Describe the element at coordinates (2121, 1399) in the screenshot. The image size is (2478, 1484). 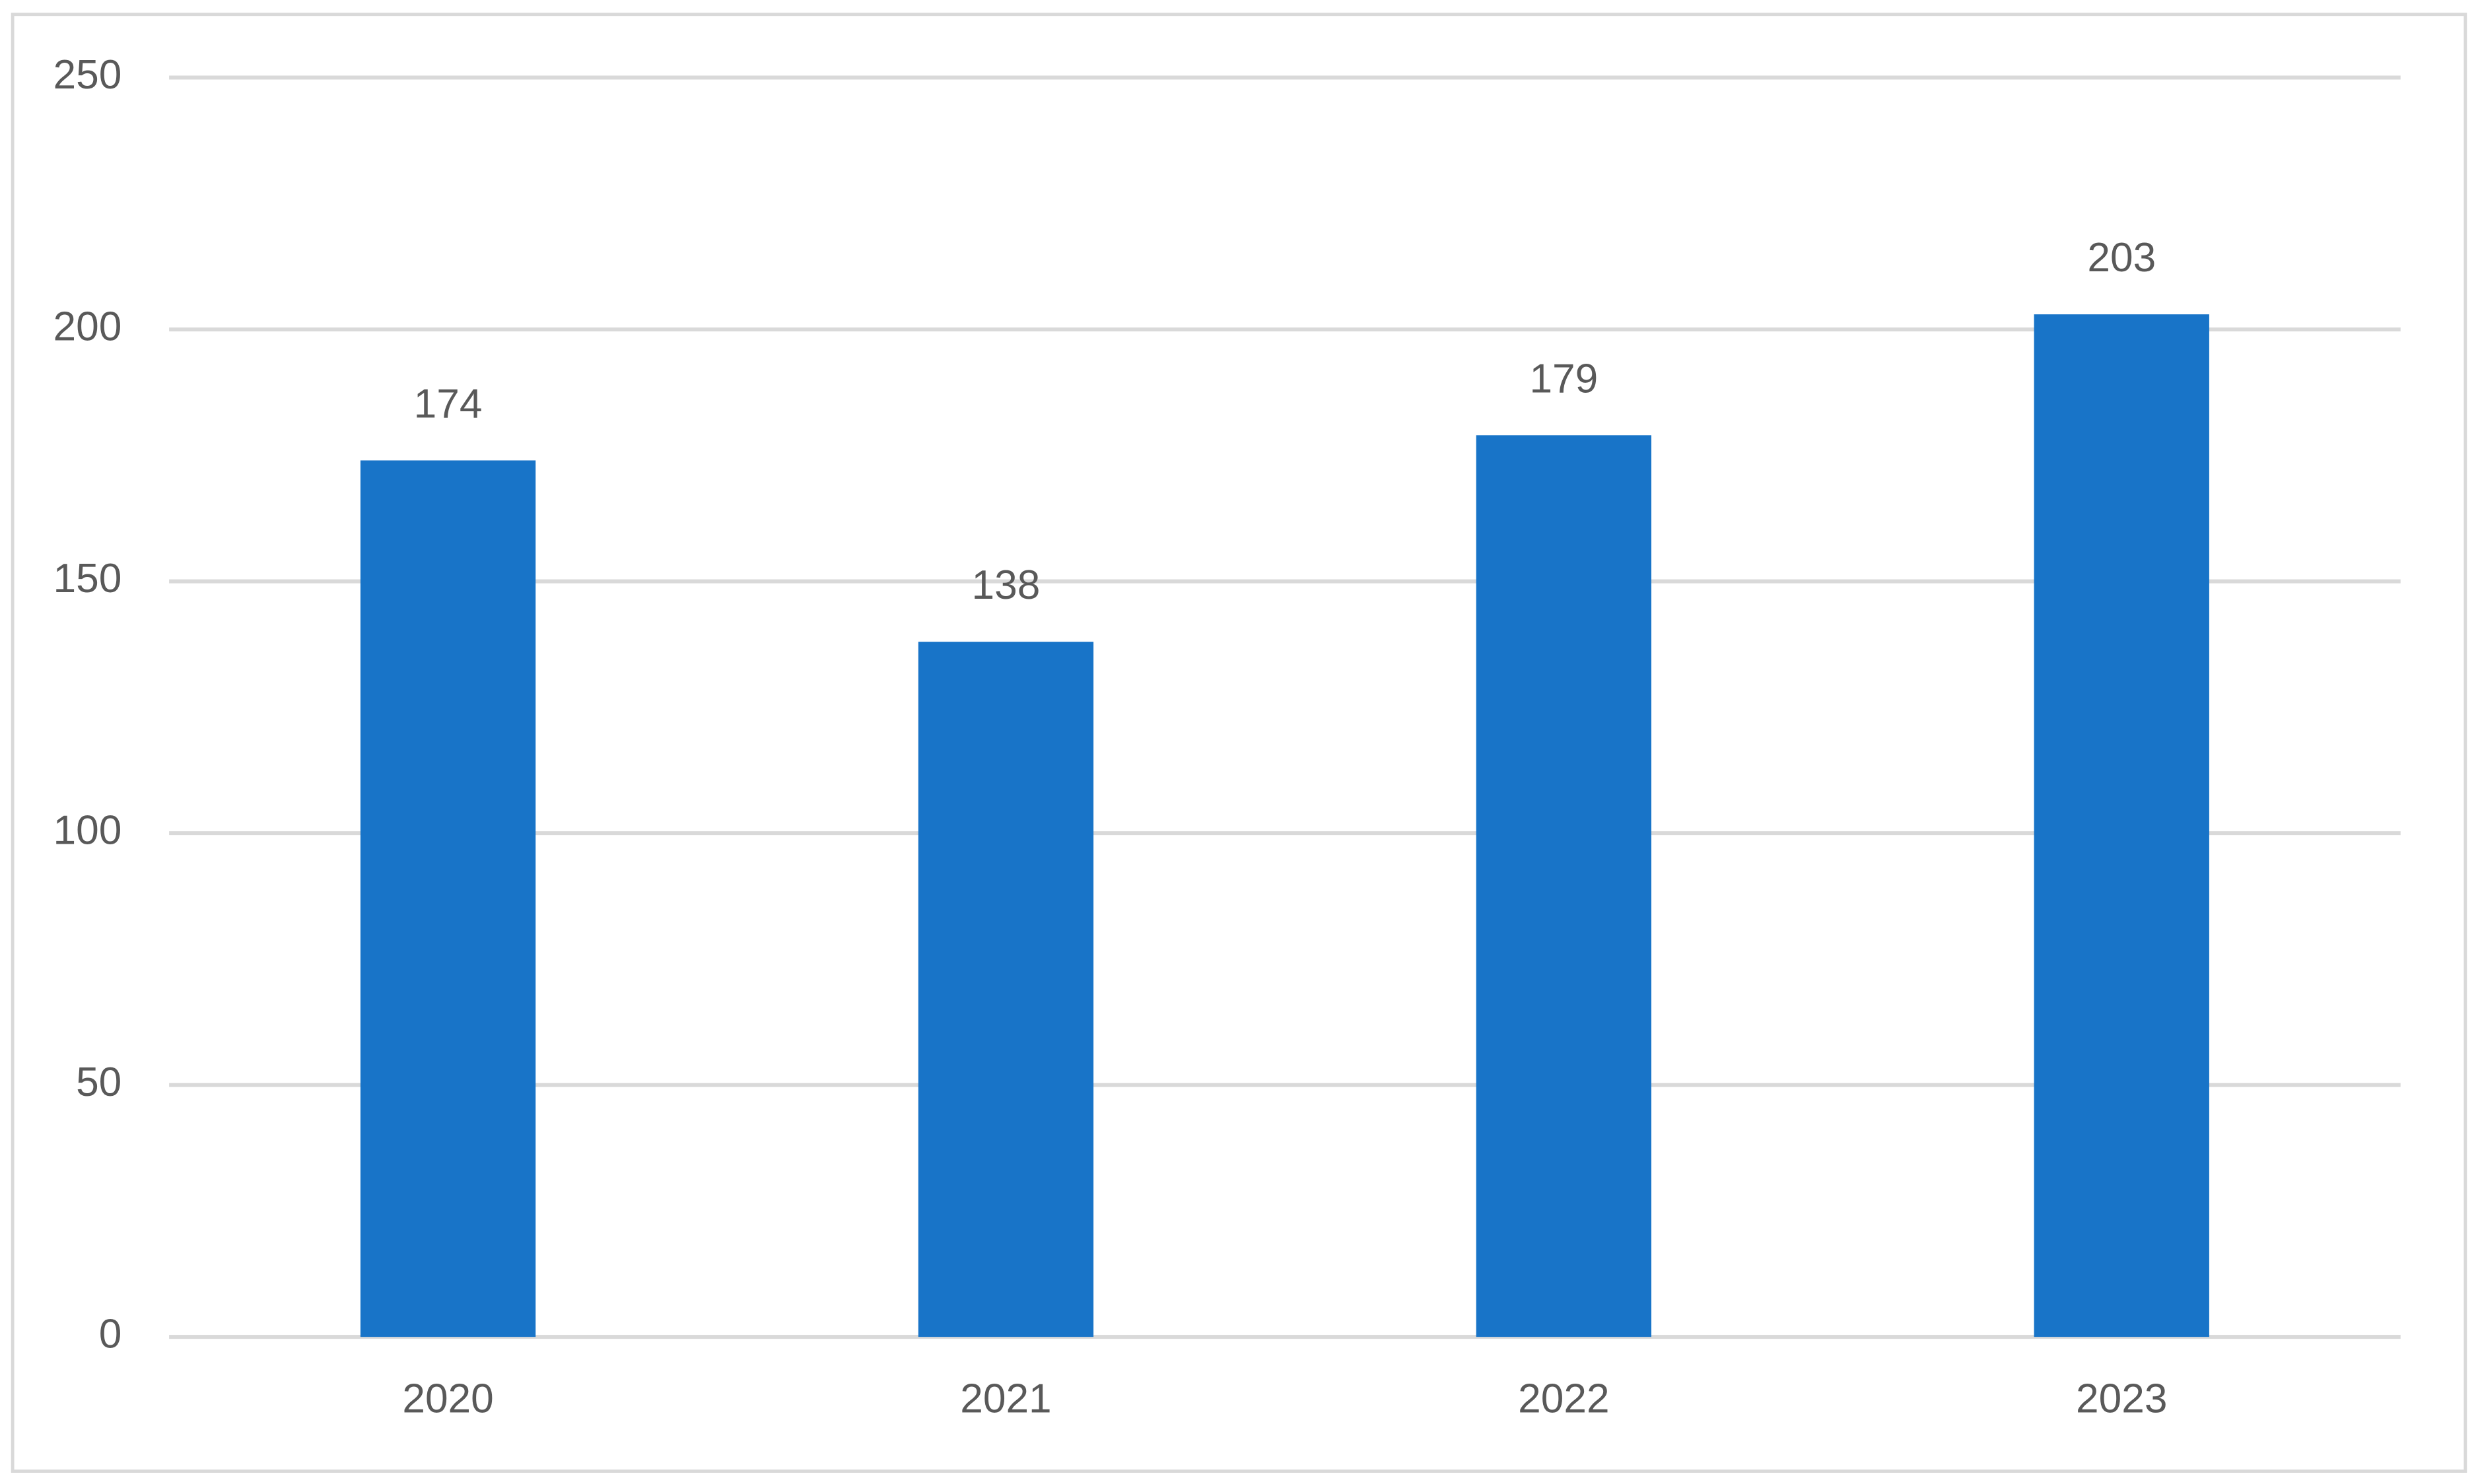
I see `x-tick-label: 2023` at that location.